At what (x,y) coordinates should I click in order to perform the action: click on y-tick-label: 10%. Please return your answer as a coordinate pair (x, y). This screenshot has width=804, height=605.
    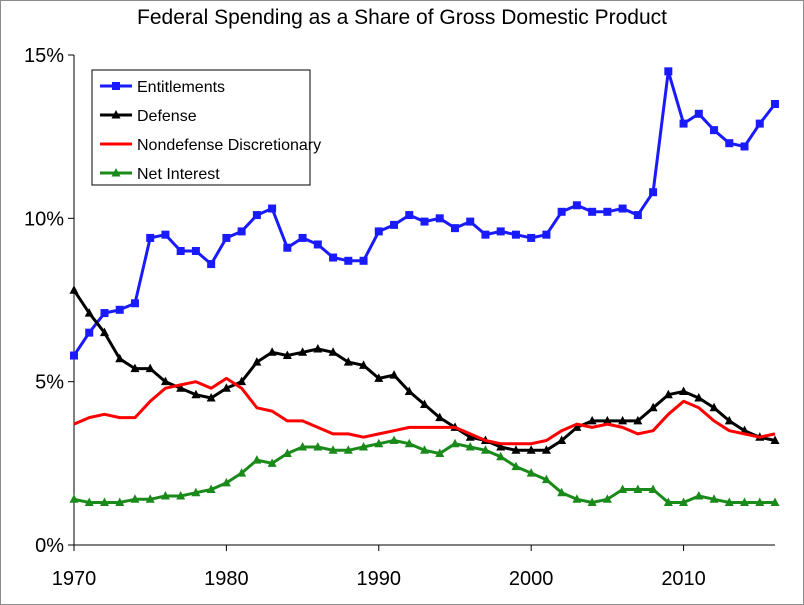
    Looking at the image, I should click on (44, 219).